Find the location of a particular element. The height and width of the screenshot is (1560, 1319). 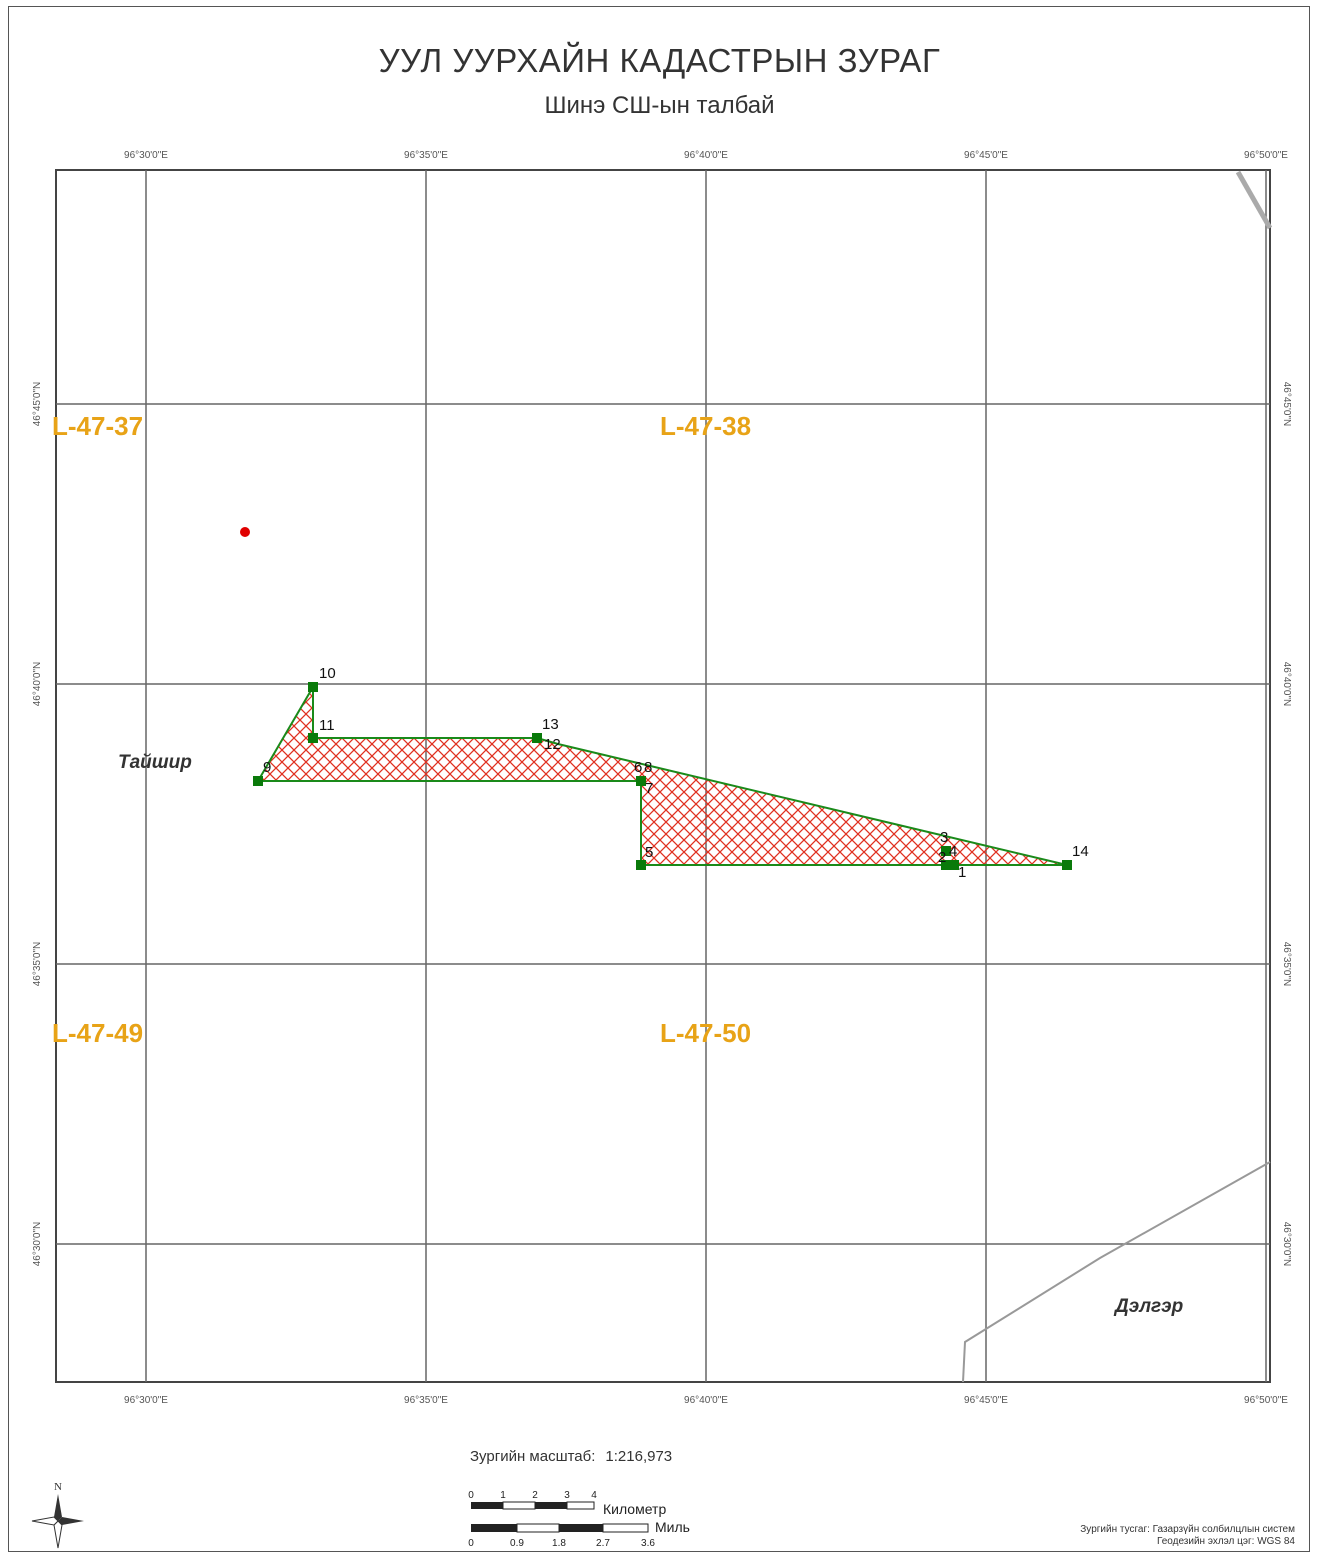

scalebar-tick: 2 is located at coordinates (535, 1495).